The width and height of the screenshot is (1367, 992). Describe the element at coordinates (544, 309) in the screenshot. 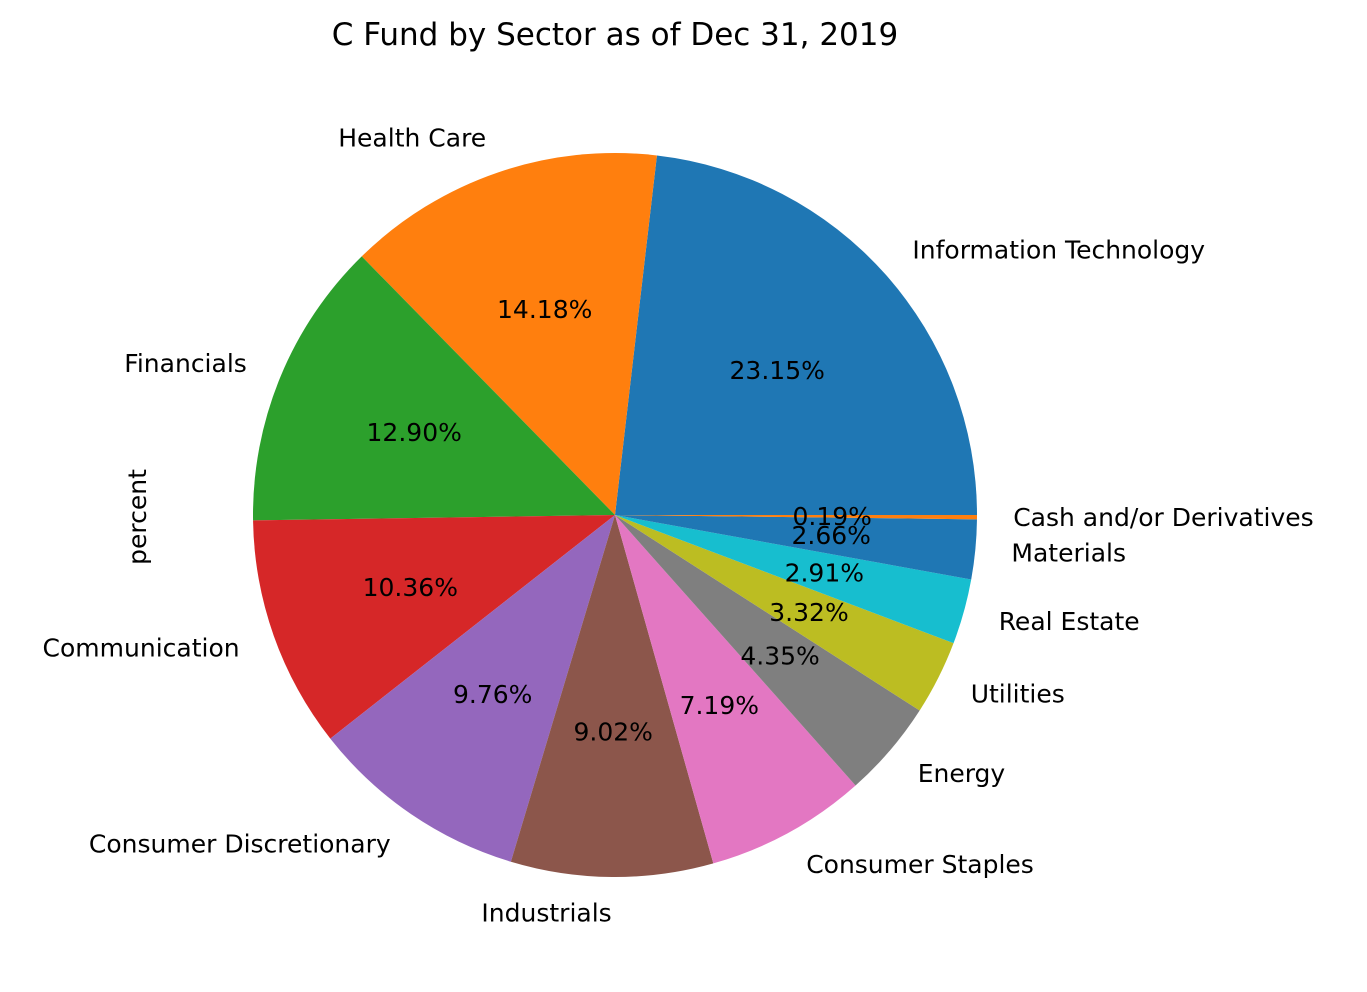

I see `slice-value-health-care: 14.18%` at that location.